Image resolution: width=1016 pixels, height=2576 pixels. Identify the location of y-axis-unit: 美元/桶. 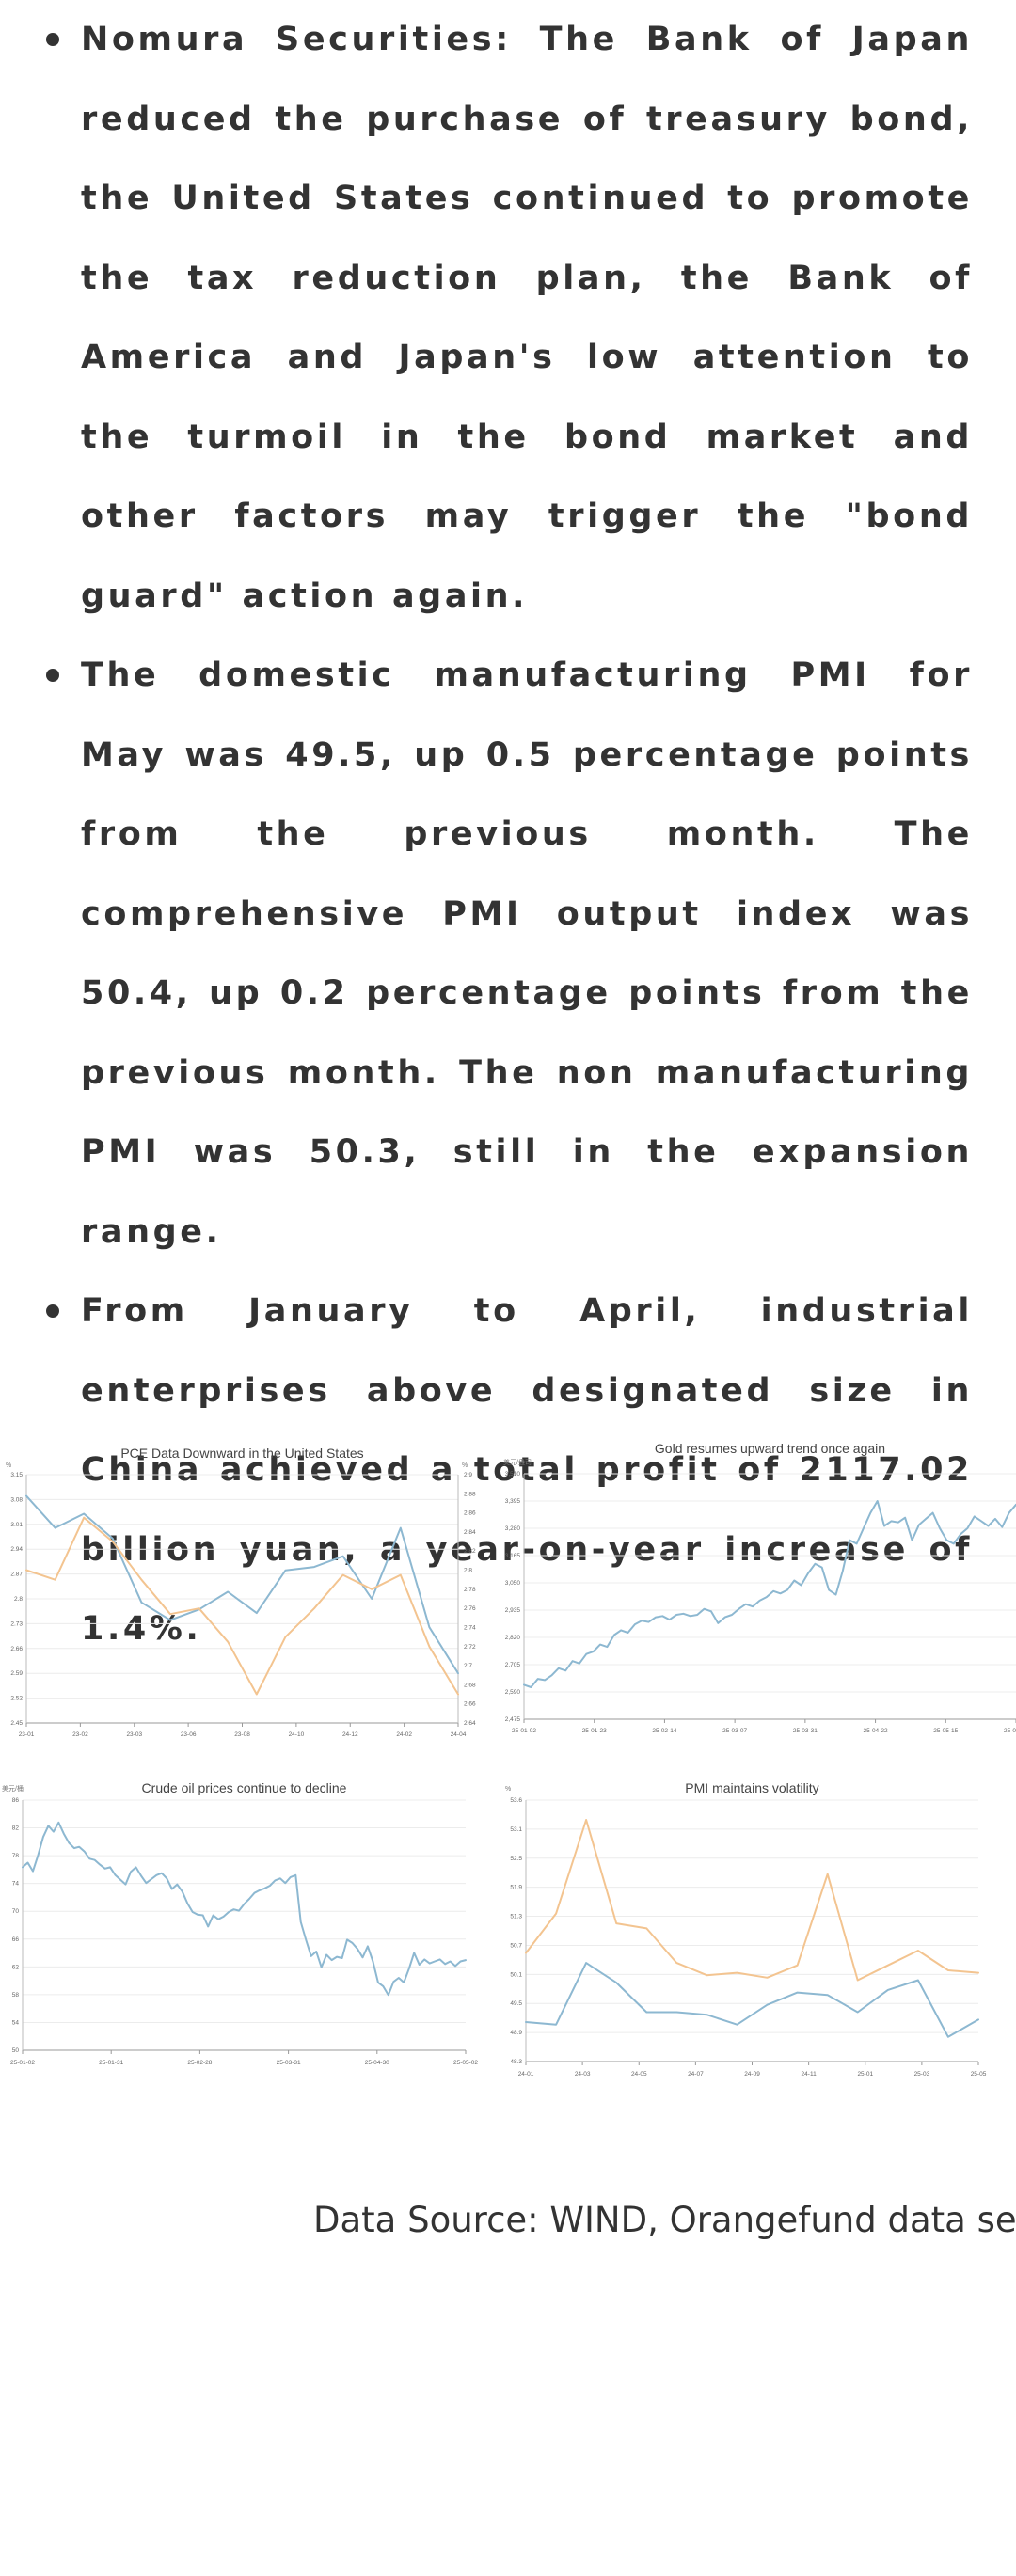
(13, 1788).